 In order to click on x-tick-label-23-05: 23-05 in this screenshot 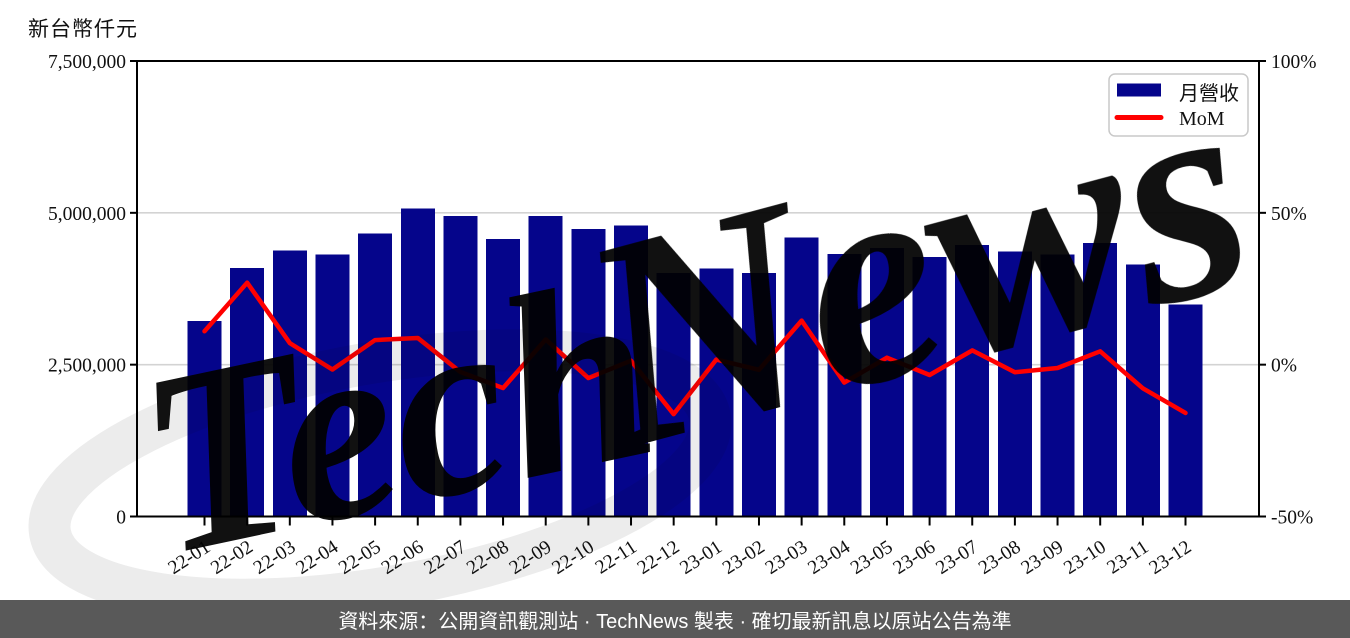, I will do `click(872, 558)`.